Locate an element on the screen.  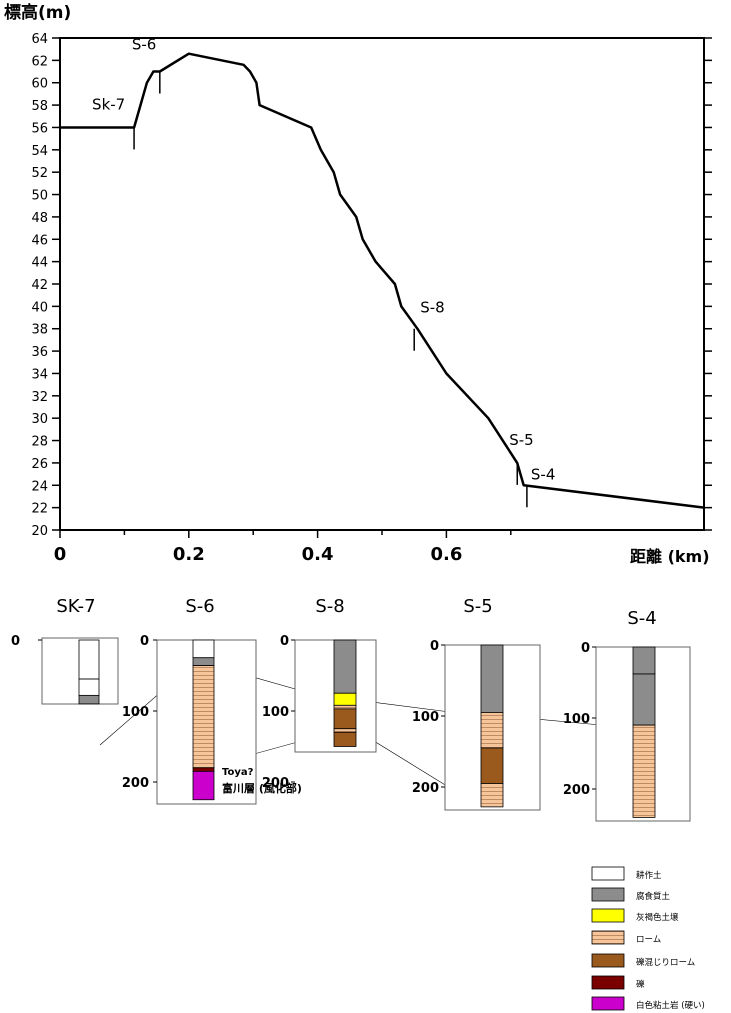
y-tick-label: 64 is located at coordinates (39, 39).